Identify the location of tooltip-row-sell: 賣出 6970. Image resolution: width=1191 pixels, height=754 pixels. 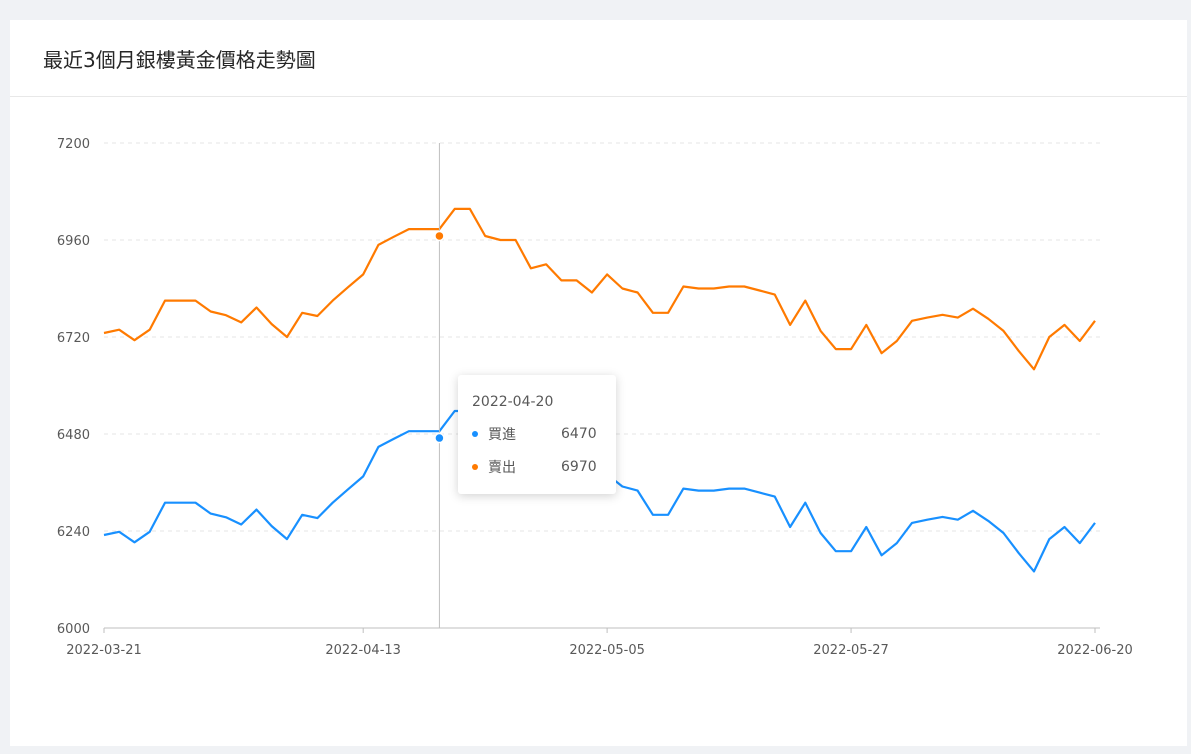
(537, 466).